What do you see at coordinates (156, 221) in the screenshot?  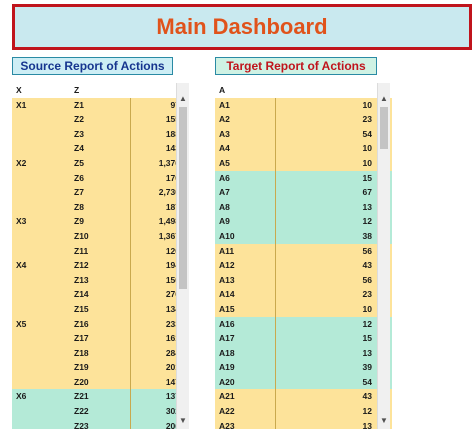 I see `source-value-cell: 1,498` at bounding box center [156, 221].